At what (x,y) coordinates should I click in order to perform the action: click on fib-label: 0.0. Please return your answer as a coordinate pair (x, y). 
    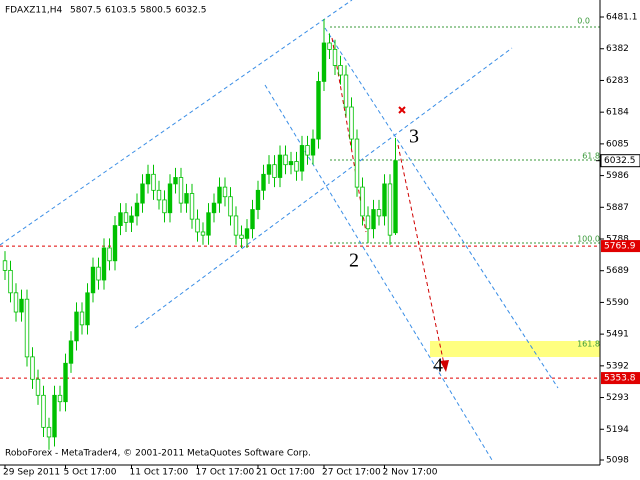
    Looking at the image, I should click on (583, 21).